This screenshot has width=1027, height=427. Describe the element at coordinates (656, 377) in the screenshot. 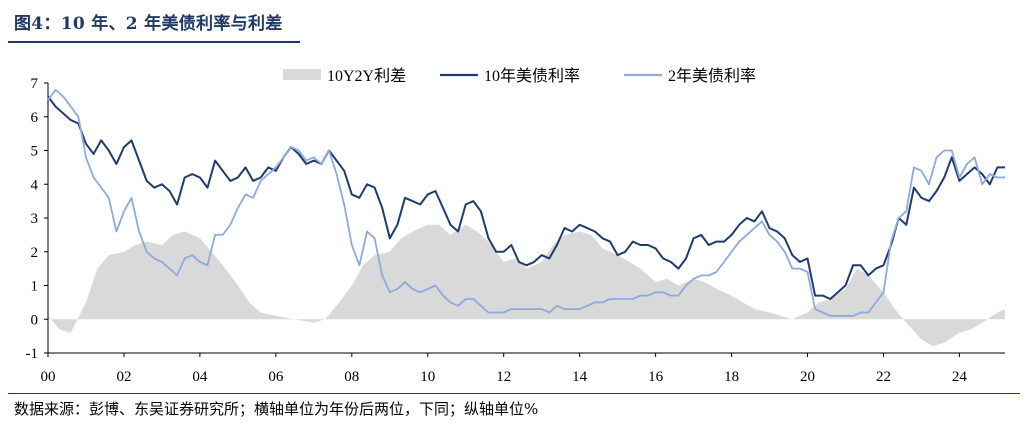

I see `x-tick-label: 16` at that location.